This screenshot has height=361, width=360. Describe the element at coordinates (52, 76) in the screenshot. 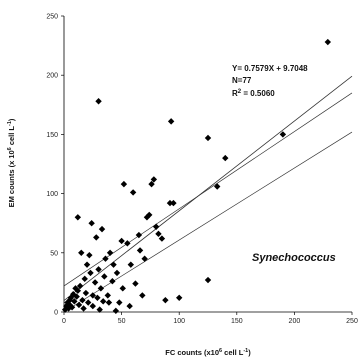

I see `y-tick-label: 200` at that location.